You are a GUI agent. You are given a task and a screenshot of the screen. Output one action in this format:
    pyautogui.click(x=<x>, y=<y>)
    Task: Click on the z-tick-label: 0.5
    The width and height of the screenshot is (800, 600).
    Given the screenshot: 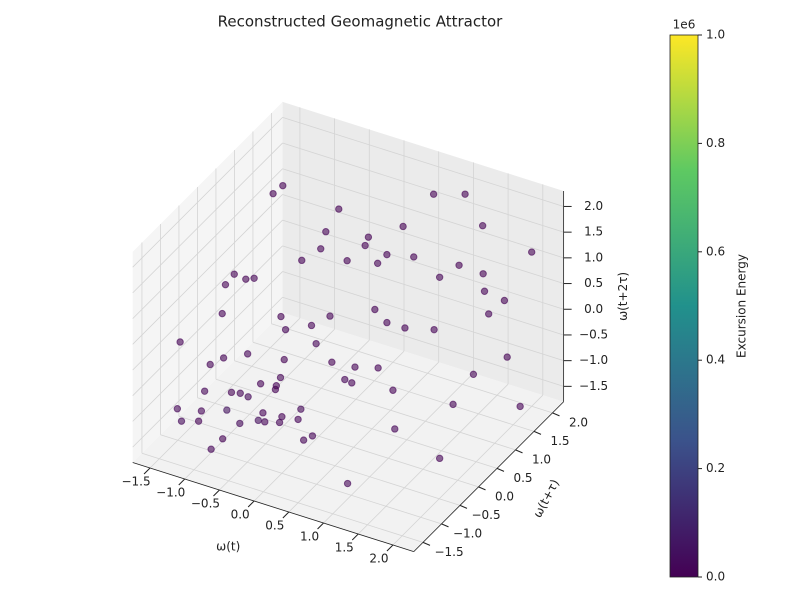 What is the action you would take?
    pyautogui.click(x=593, y=283)
    